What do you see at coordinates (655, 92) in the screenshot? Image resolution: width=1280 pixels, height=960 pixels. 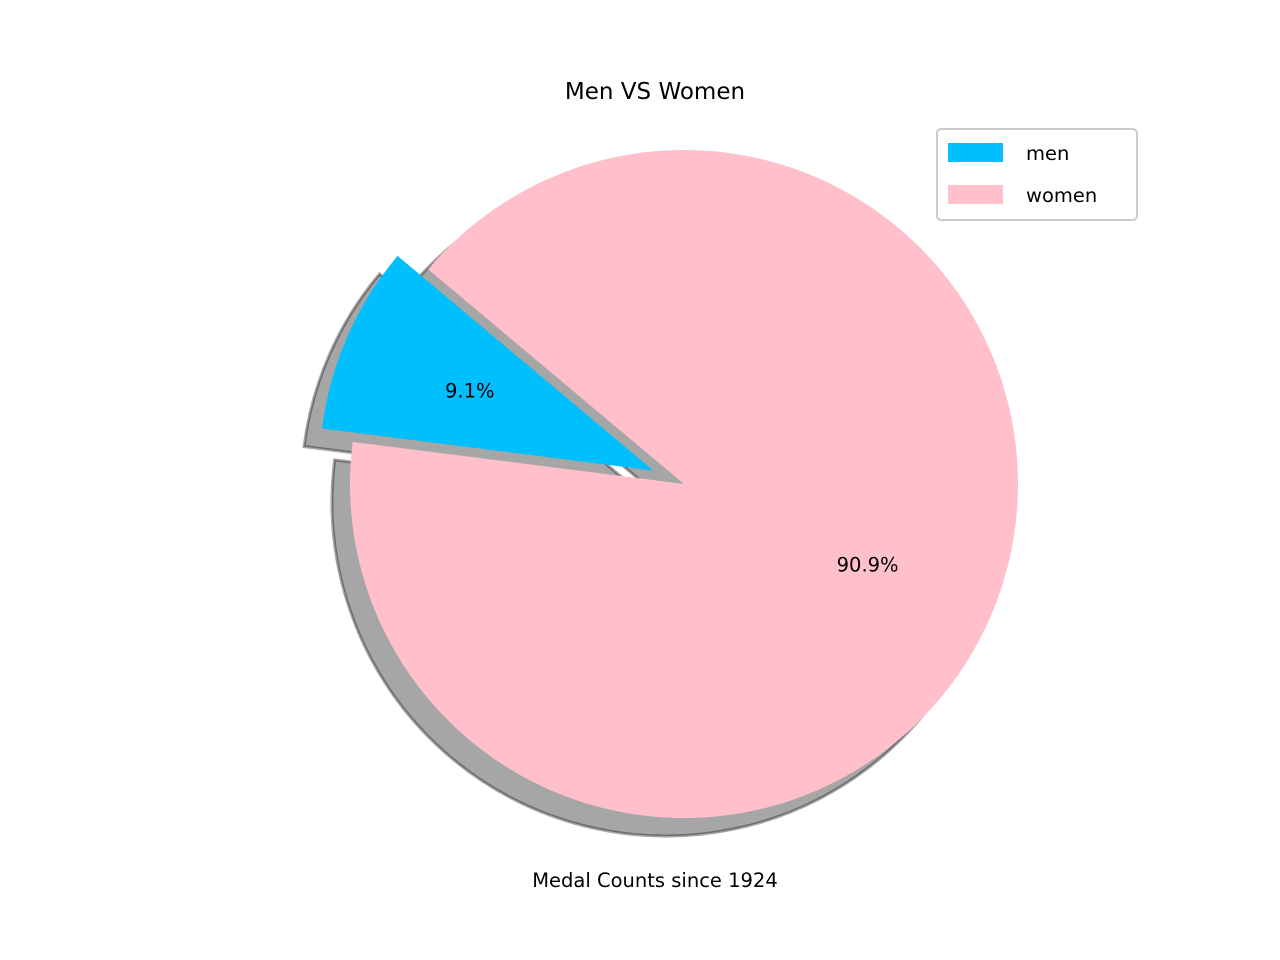 I see `chart-title: Men VS Women` at bounding box center [655, 92].